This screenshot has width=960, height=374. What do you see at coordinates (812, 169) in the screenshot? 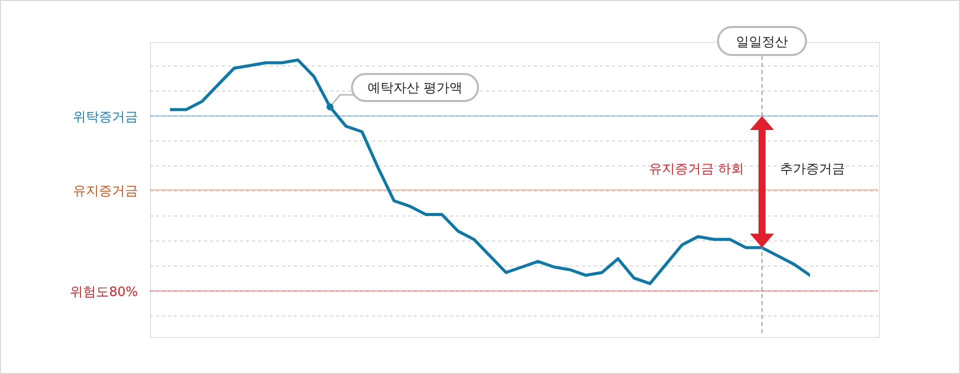
I see `annotation: 추가증거금` at bounding box center [812, 169].